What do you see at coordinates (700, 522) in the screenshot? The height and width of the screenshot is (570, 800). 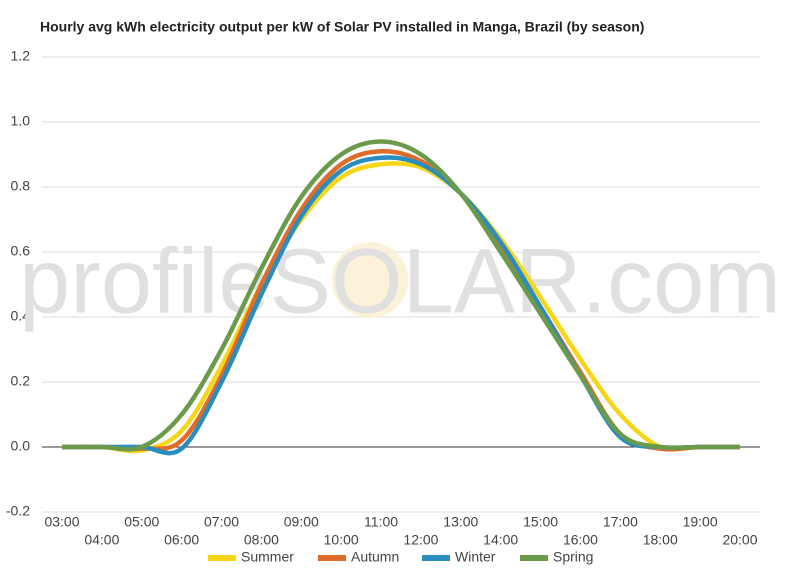 I see `x-tick-label: 19:00` at bounding box center [700, 522].